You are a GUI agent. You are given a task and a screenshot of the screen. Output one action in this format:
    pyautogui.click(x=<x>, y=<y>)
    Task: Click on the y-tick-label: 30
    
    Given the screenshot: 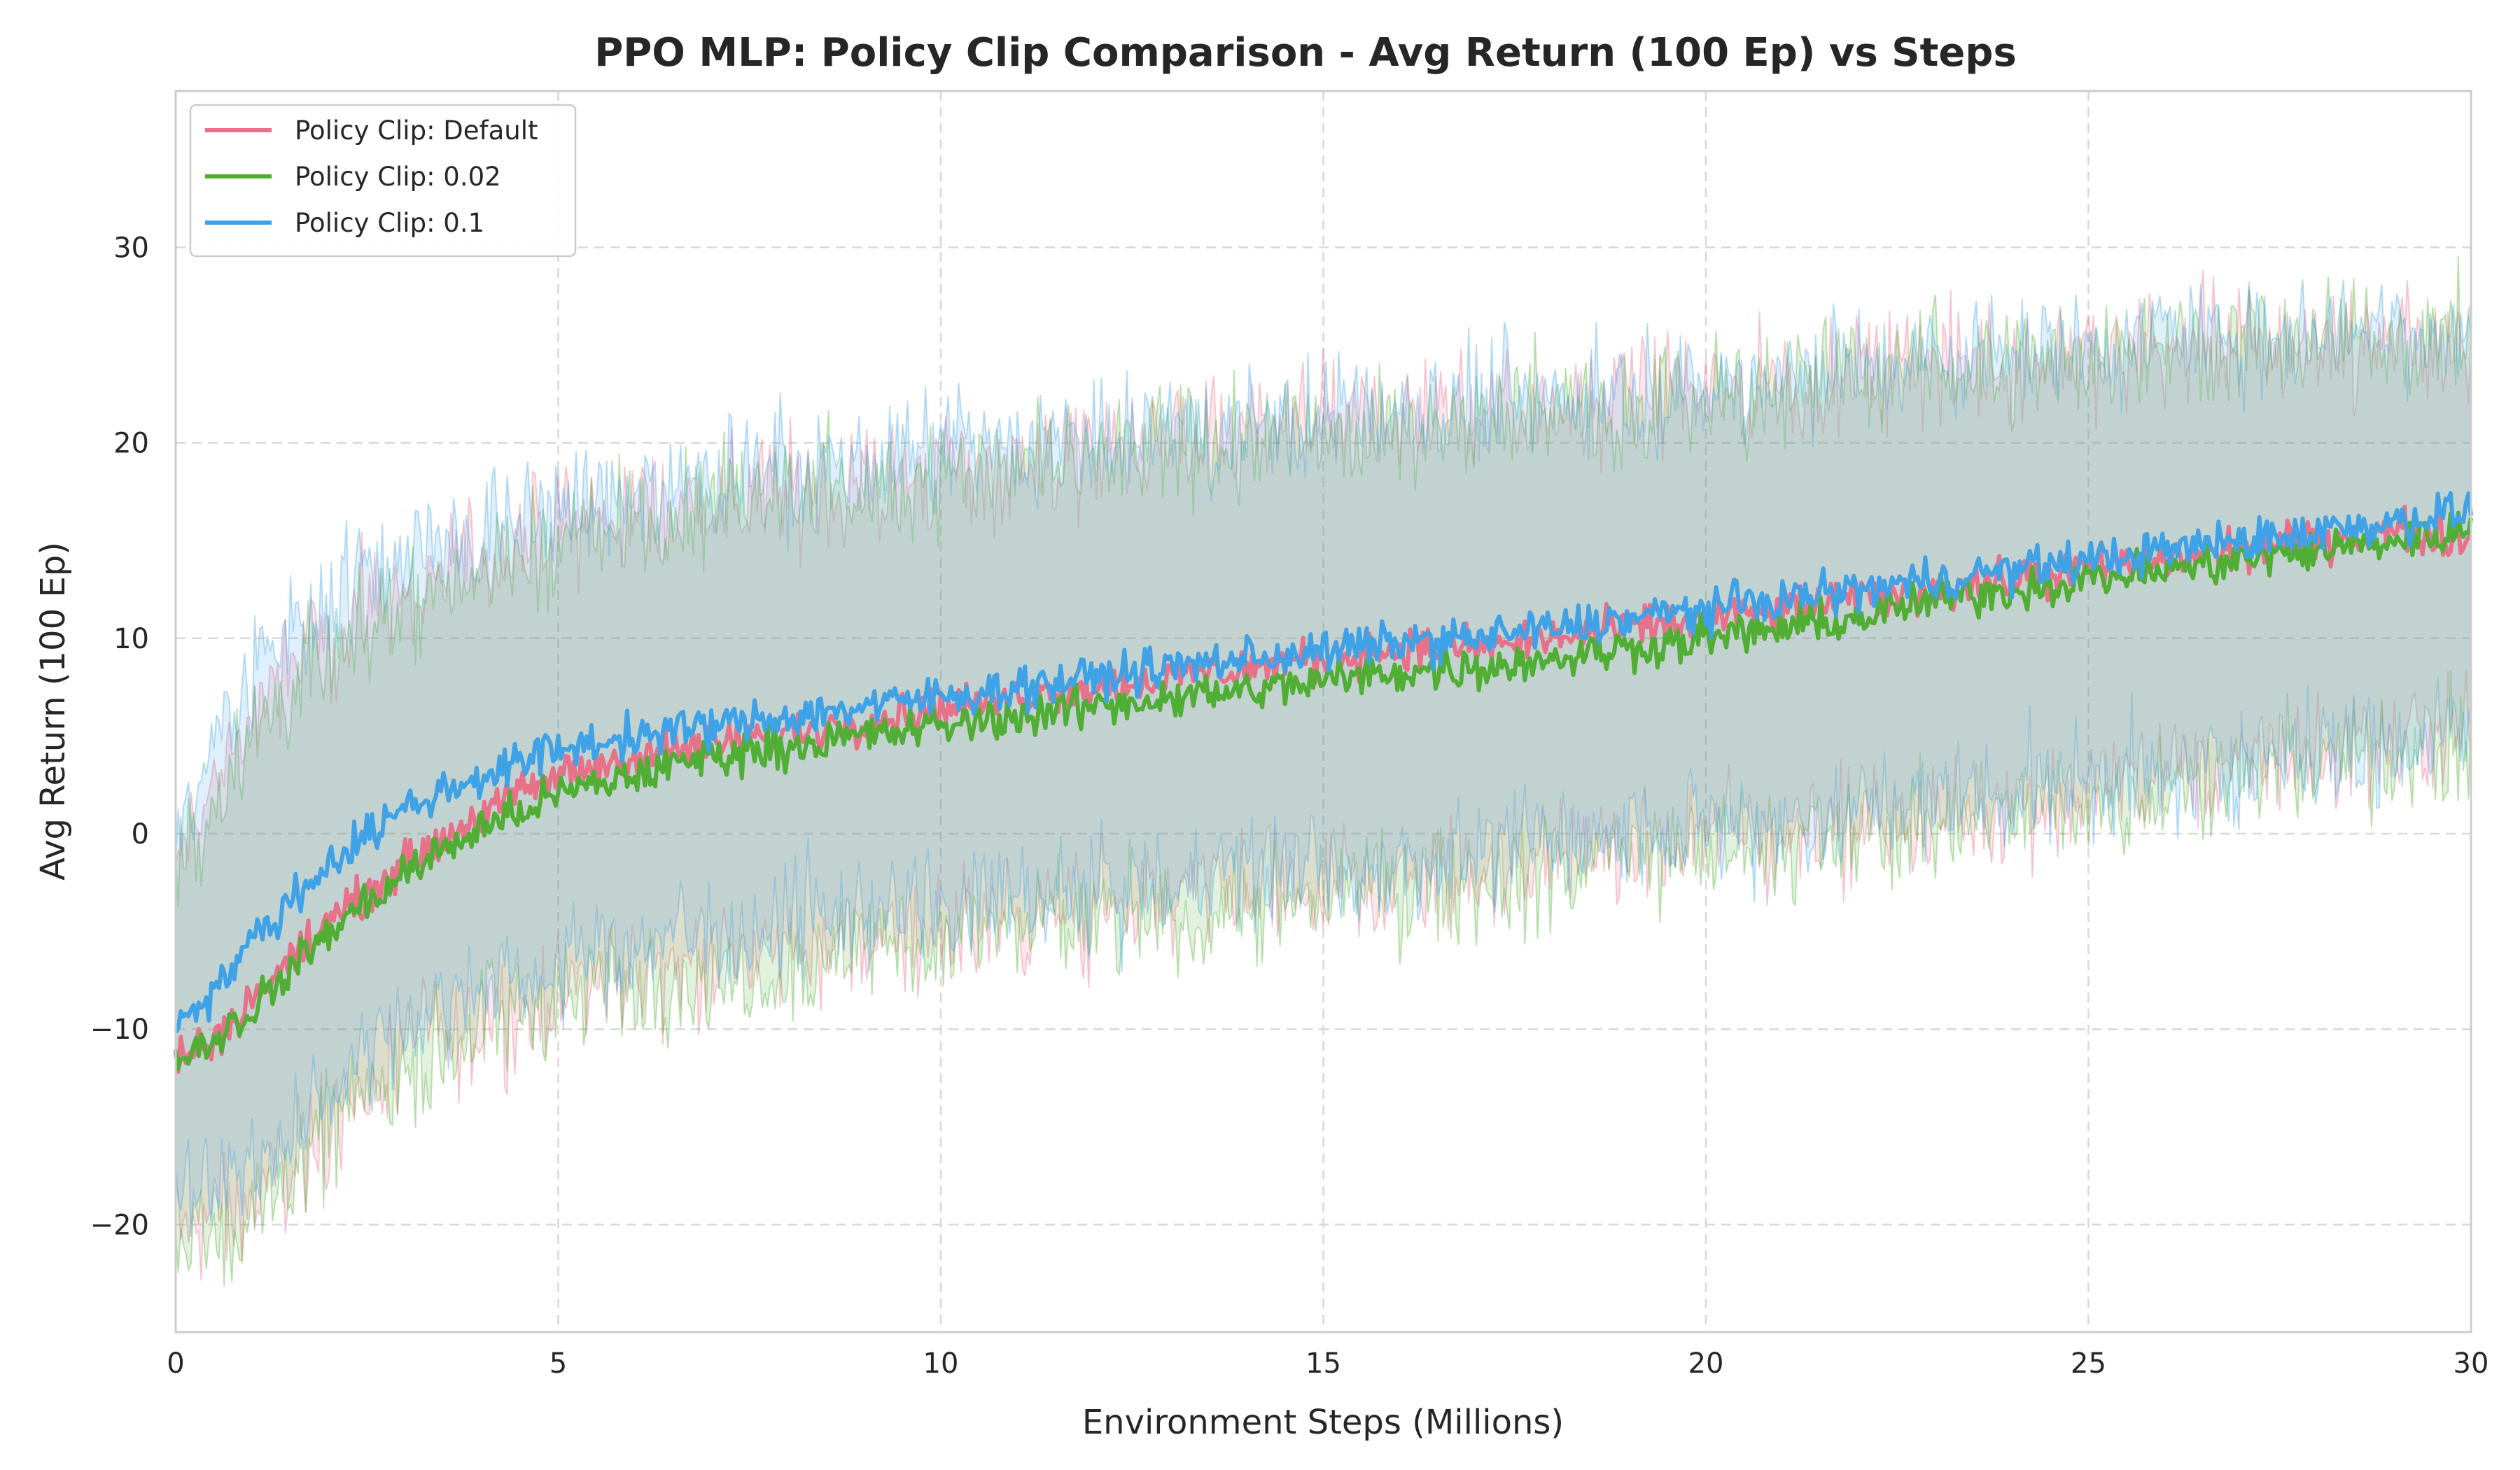 What is the action you would take?
    pyautogui.click(x=131, y=248)
    